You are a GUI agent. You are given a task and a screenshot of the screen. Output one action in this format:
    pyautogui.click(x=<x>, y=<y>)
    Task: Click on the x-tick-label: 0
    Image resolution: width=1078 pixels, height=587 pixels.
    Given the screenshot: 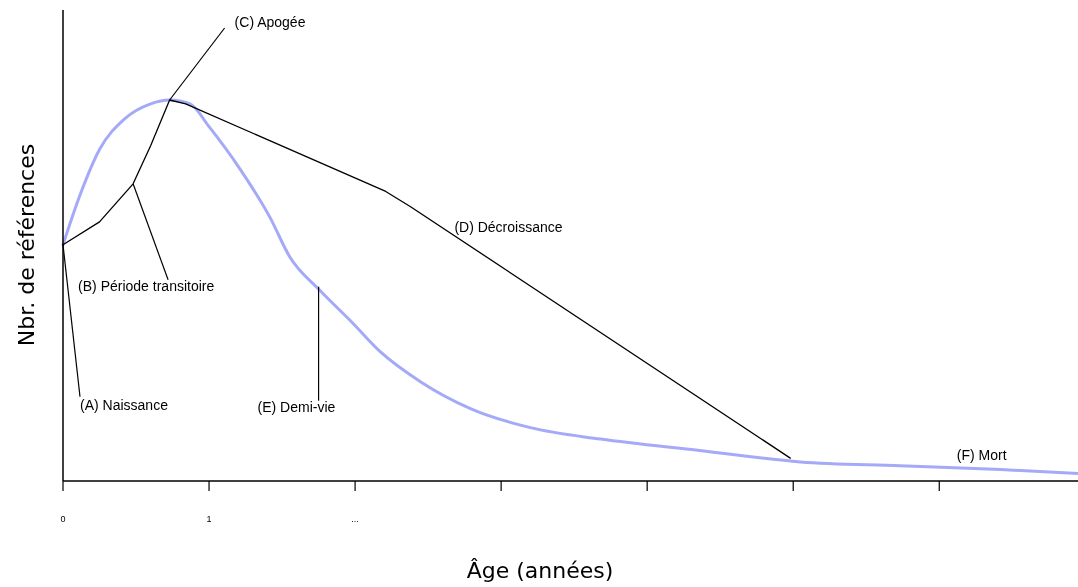 What is the action you would take?
    pyautogui.click(x=63, y=519)
    